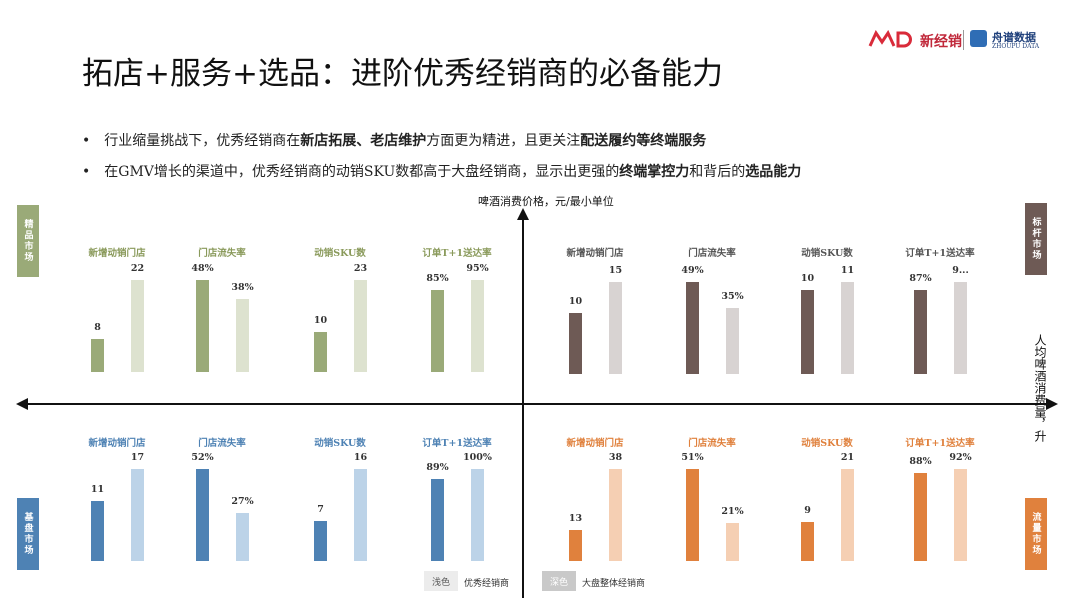 The width and height of the screenshot is (1080, 608). Describe the element at coordinates (202, 268) in the screenshot. I see `value-label: 48%` at that location.